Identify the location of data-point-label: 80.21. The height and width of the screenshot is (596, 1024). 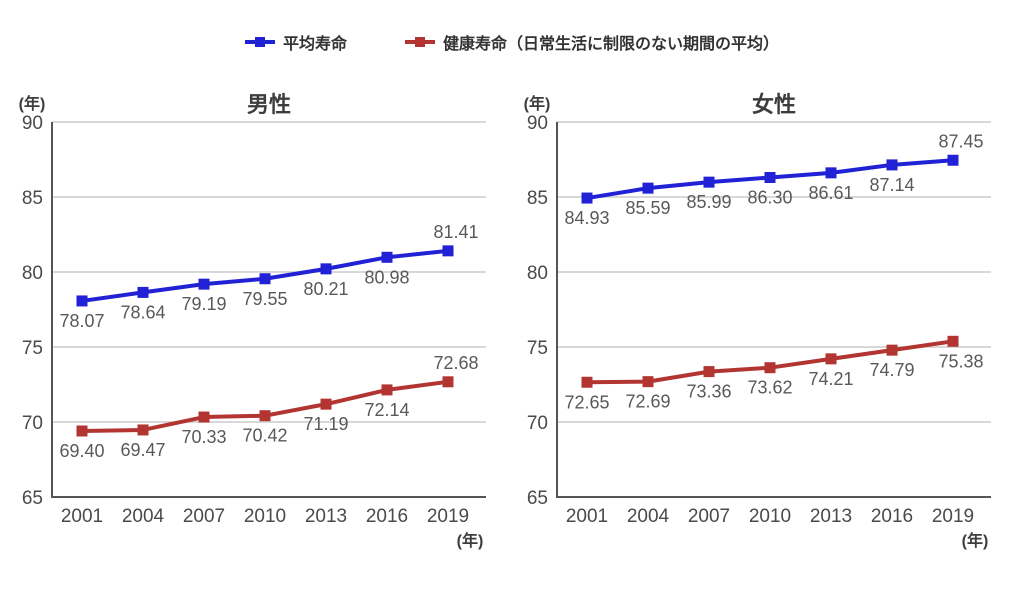
(325, 289).